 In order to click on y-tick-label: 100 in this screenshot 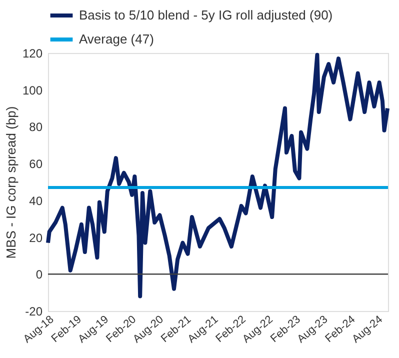, I will do `click(32, 90)`.